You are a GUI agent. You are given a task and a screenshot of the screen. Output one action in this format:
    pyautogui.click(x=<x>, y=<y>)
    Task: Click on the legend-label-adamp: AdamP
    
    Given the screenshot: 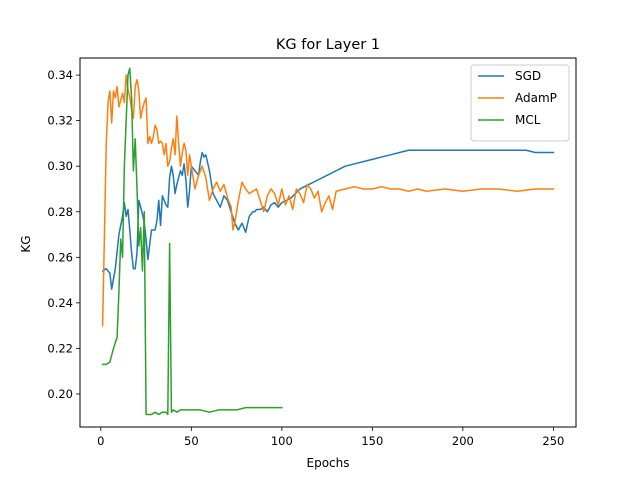 What is the action you would take?
    pyautogui.click(x=536, y=98)
    